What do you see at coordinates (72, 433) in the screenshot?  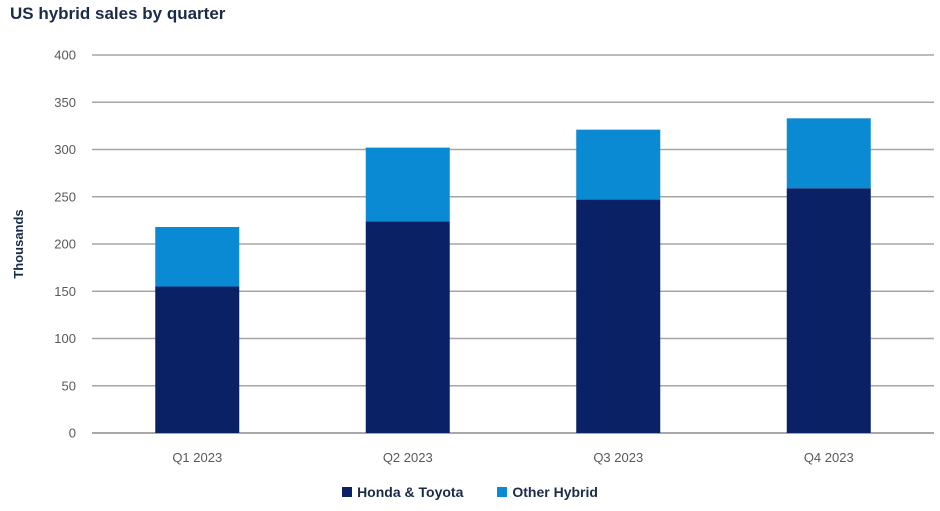 I see `y-tick-label: 0` at bounding box center [72, 433].